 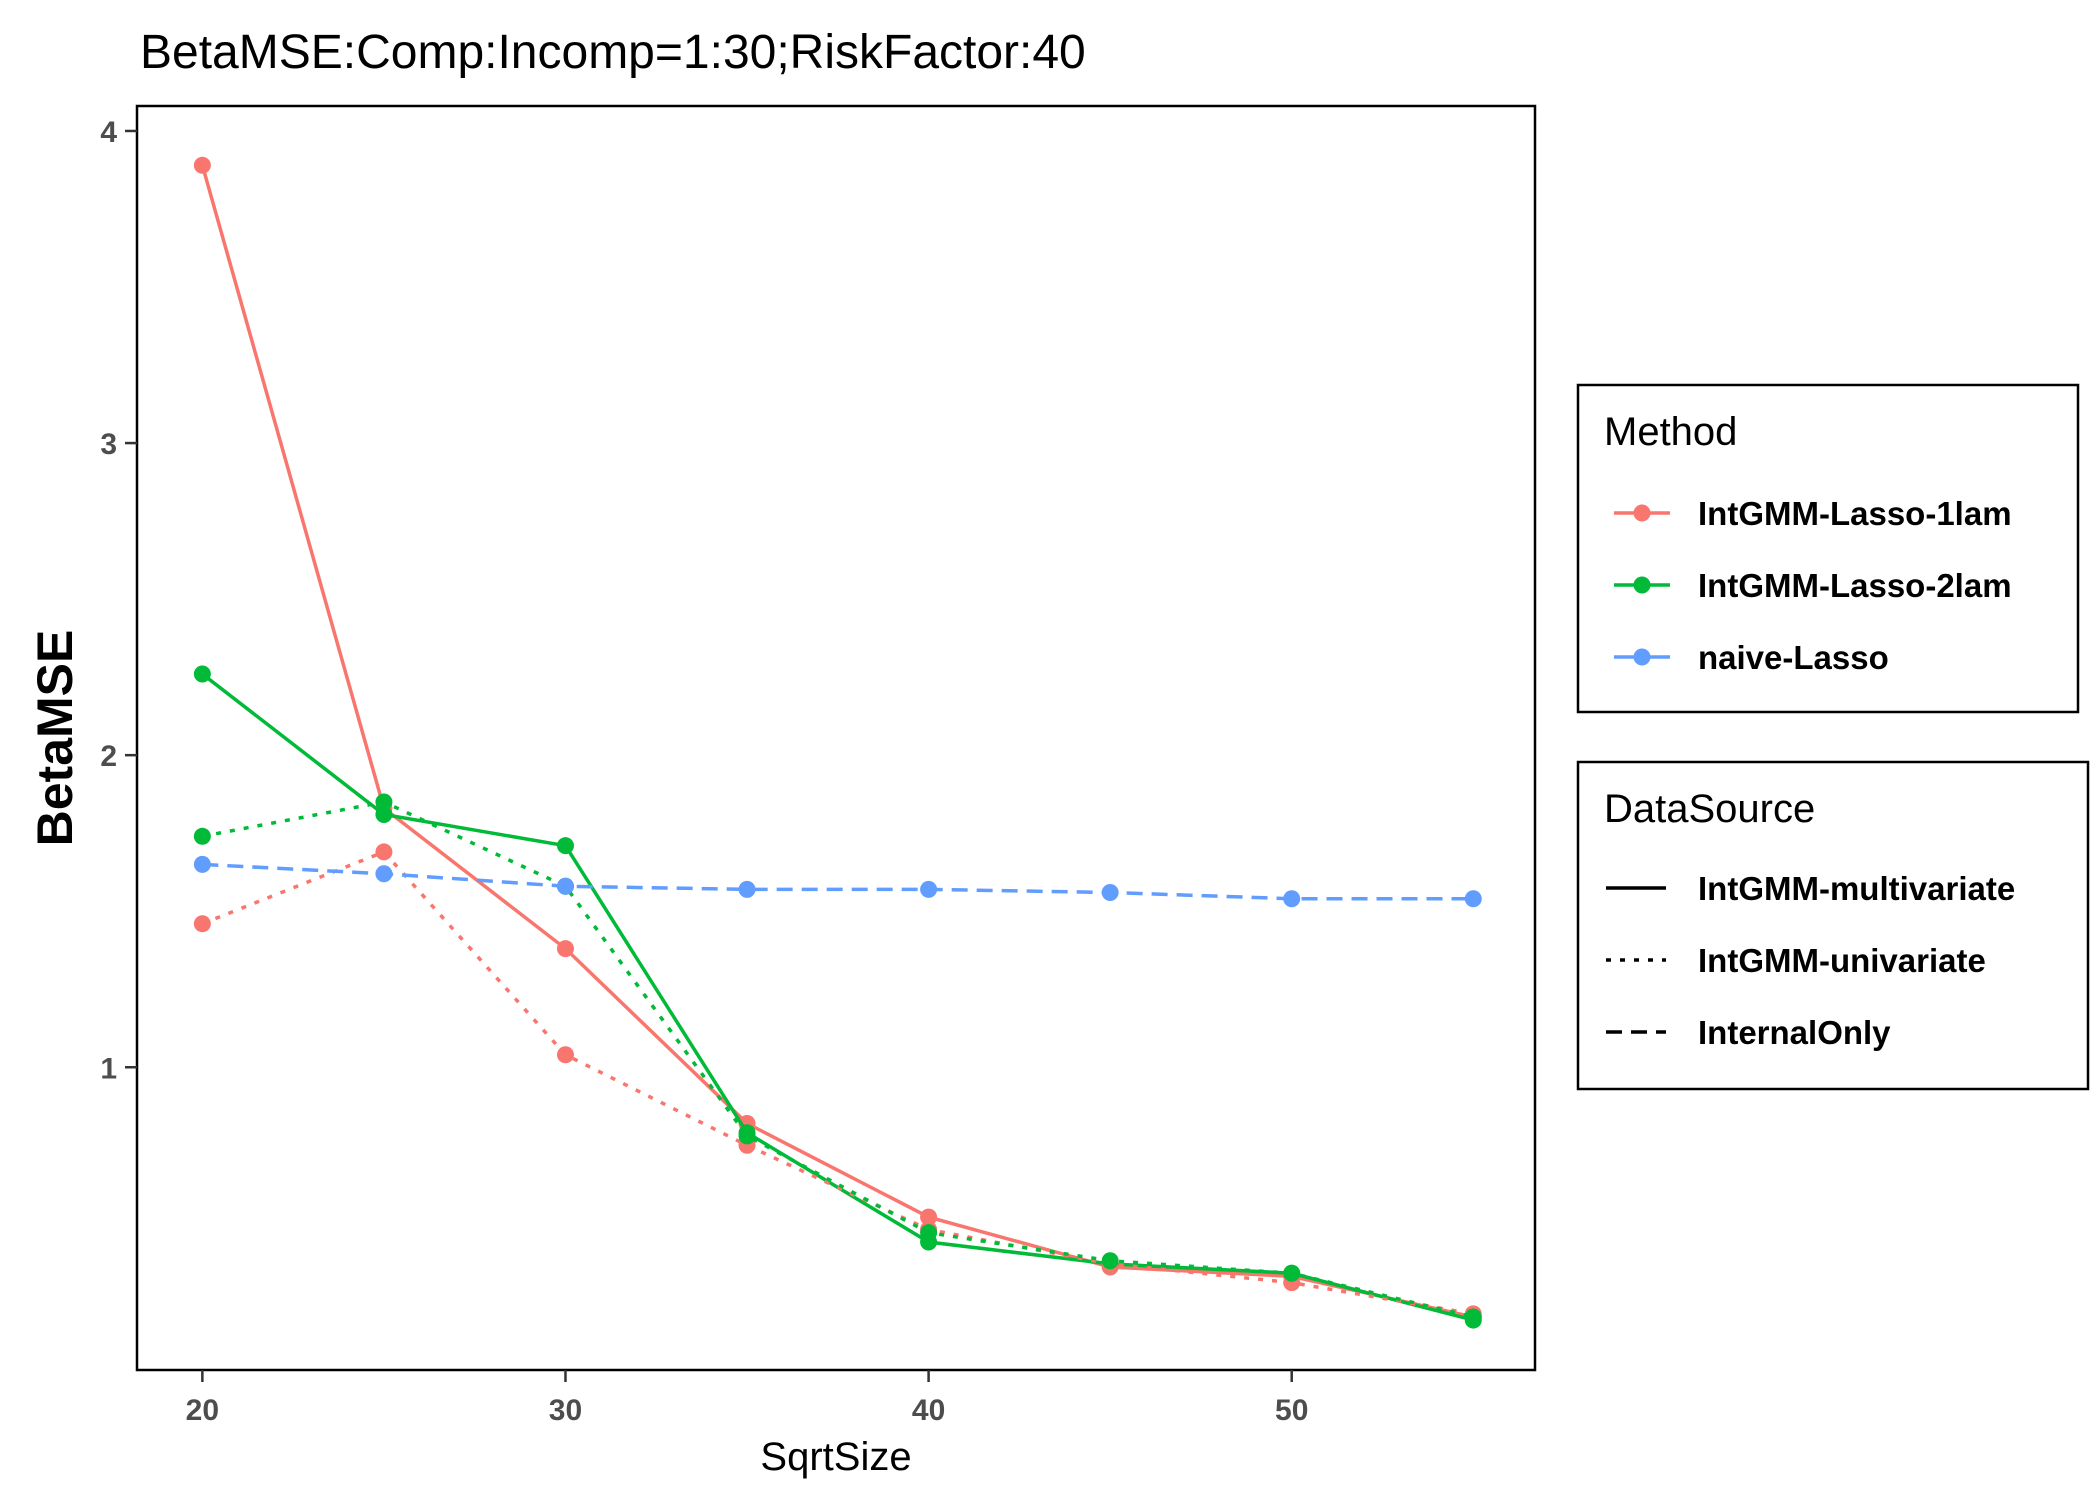 What do you see at coordinates (108, 444) in the screenshot?
I see `y-tick-label: 3` at bounding box center [108, 444].